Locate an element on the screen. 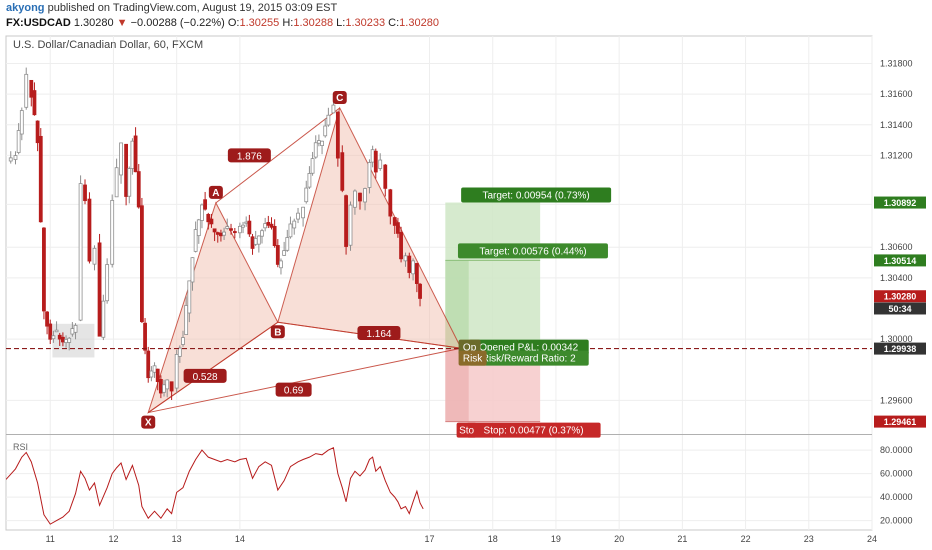  price-marker-label: 1.29461 is located at coordinates (900, 422).